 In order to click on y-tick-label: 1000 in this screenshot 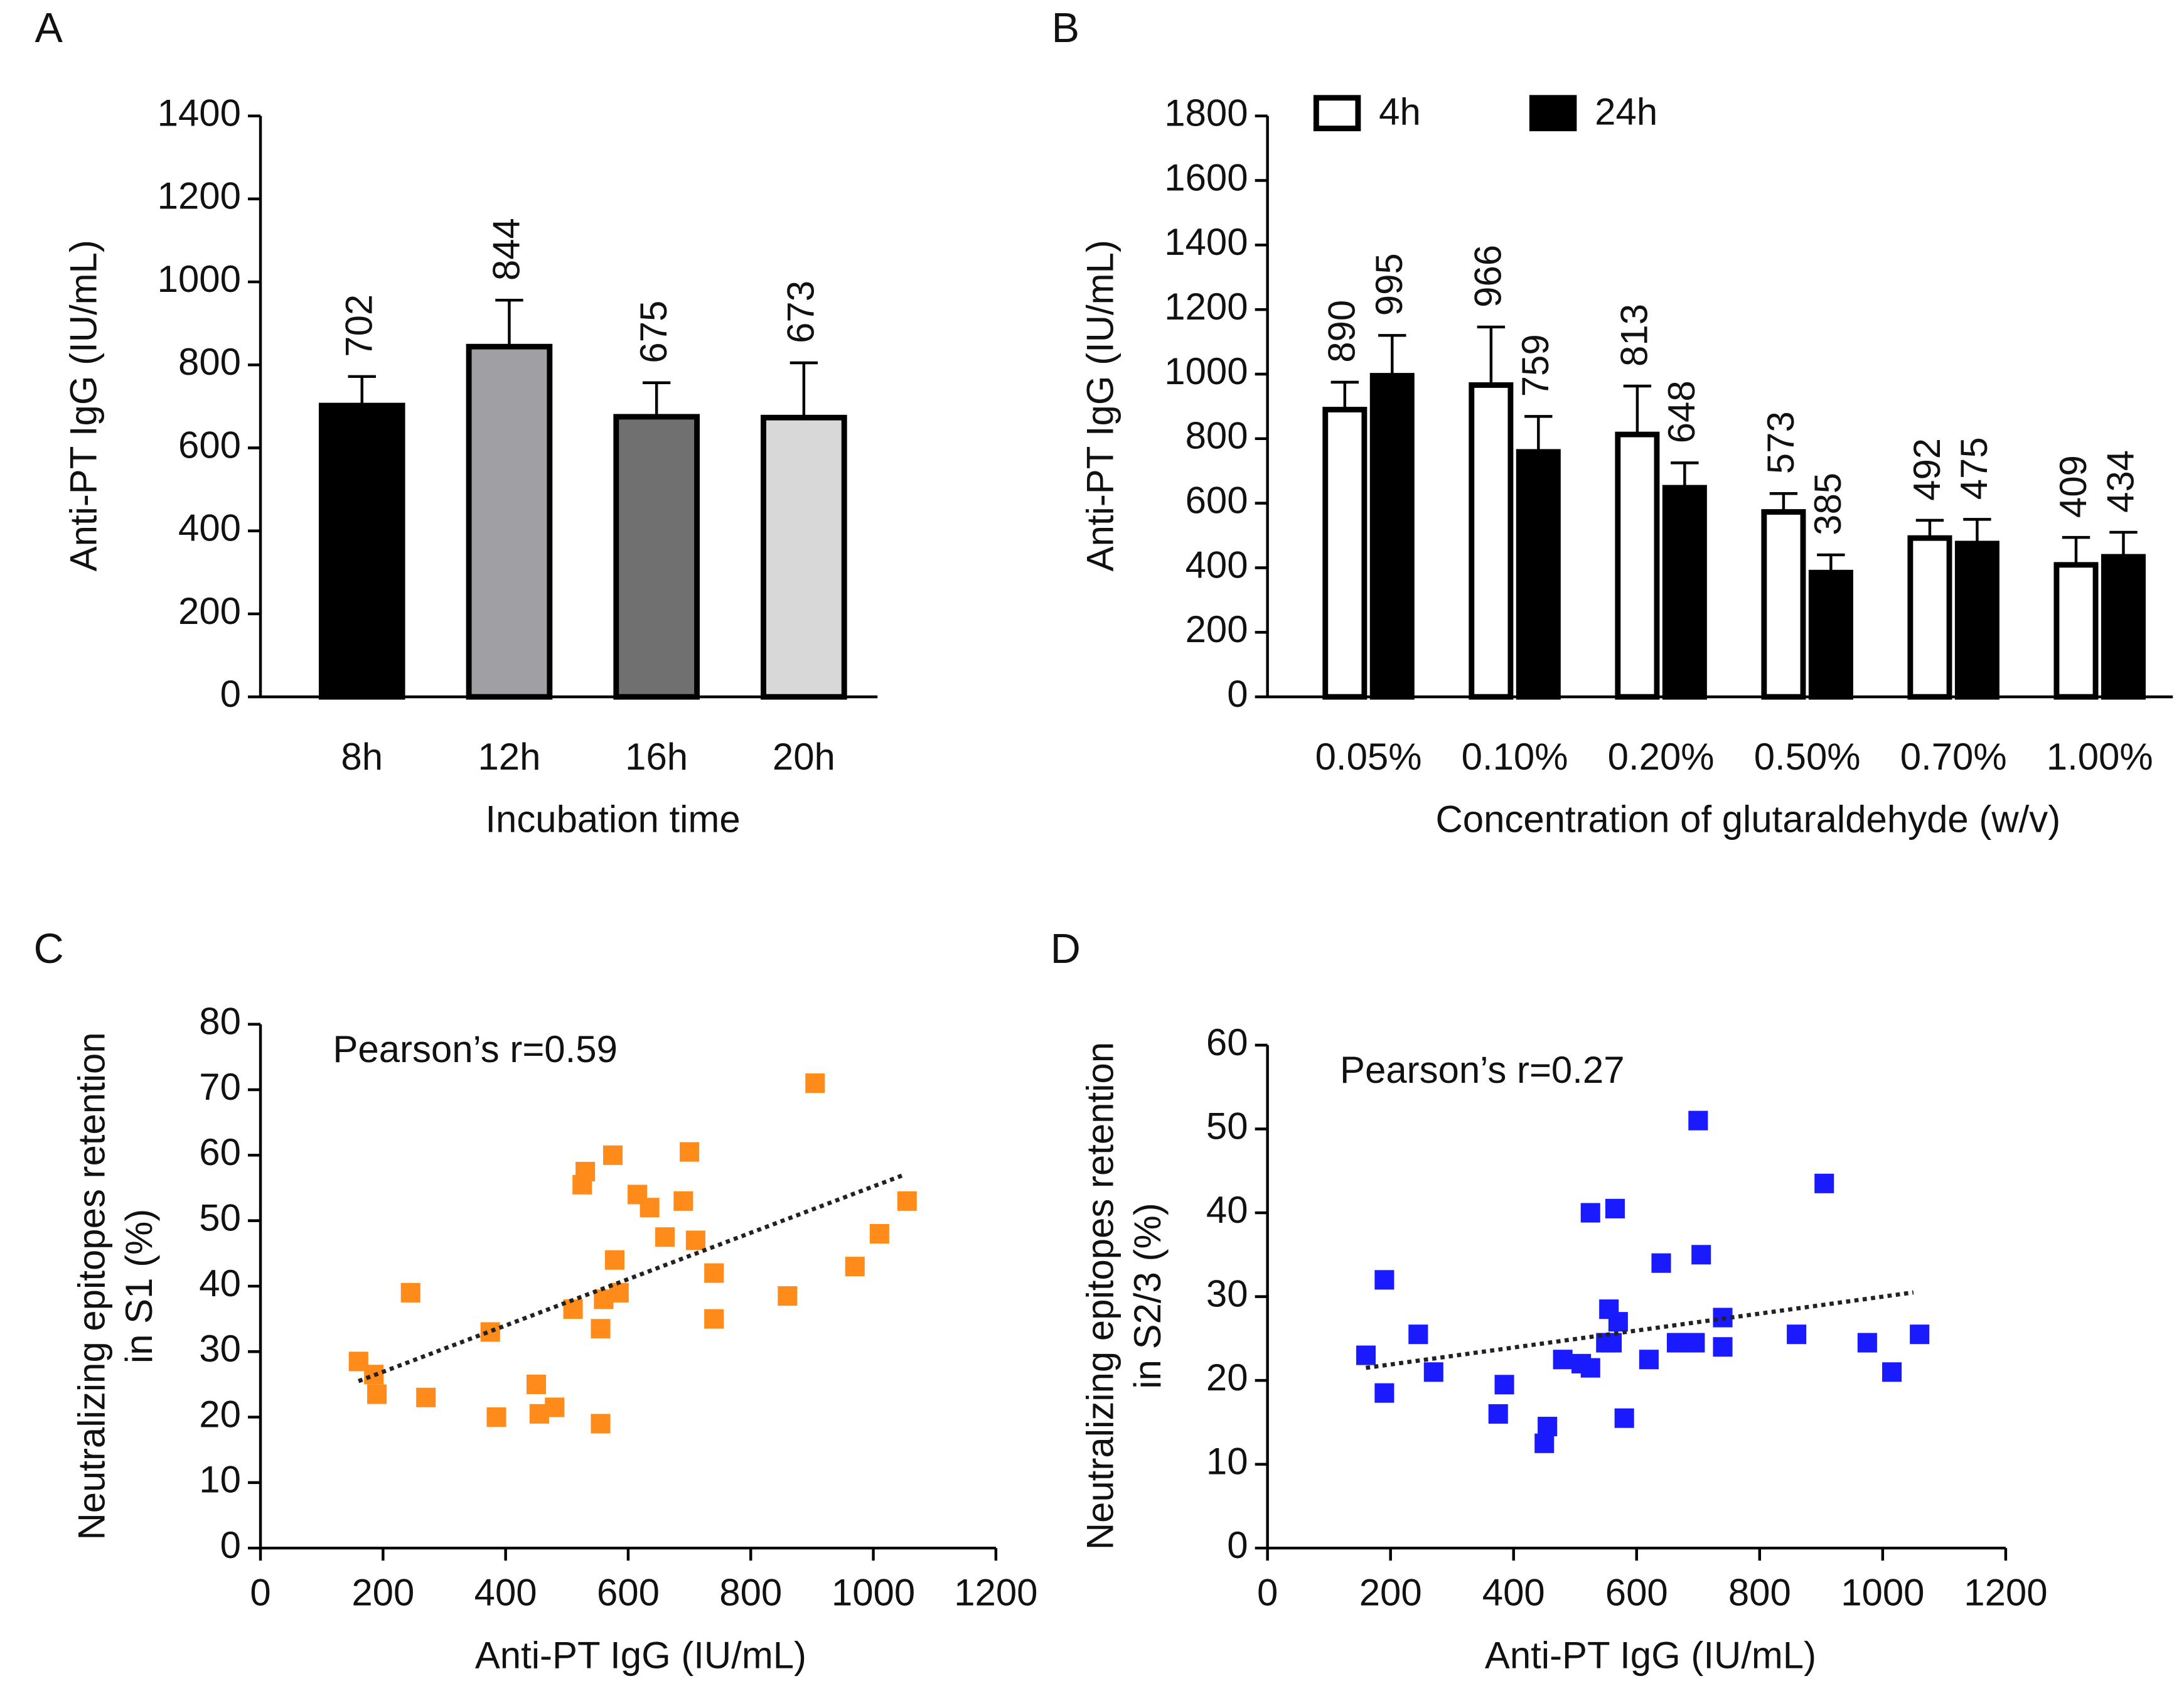, I will do `click(1206, 371)`.